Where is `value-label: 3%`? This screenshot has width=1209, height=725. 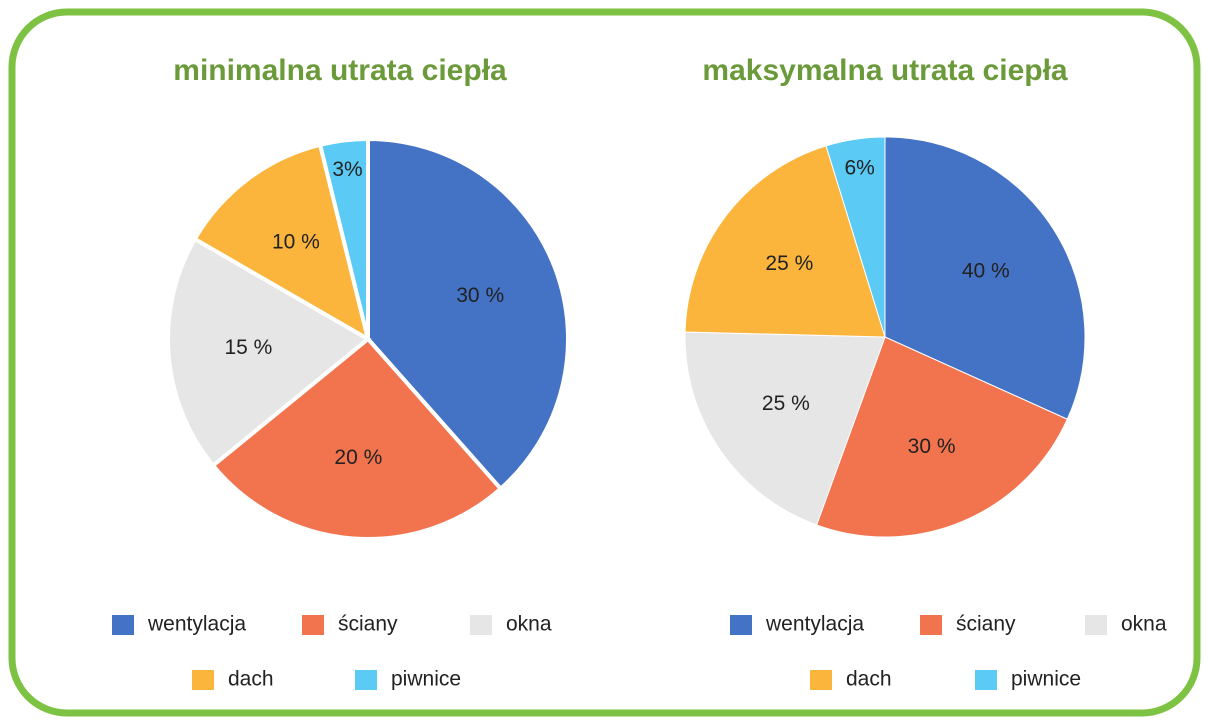
value-label: 3% is located at coordinates (347, 169).